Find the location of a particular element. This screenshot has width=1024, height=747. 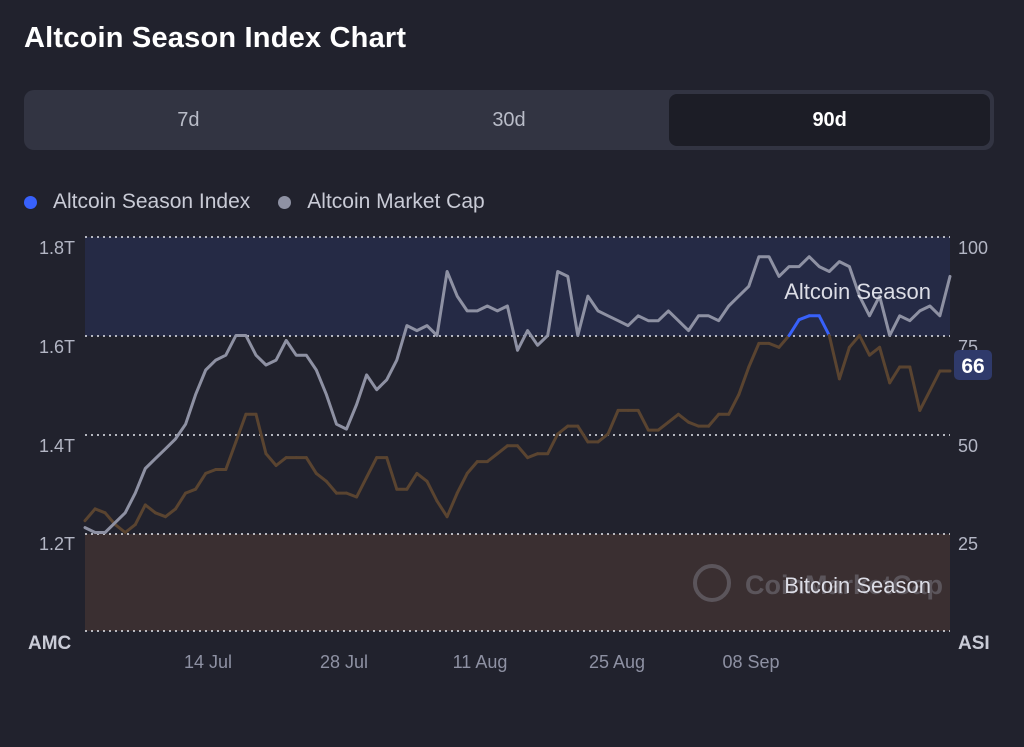

current-value-badge-bg is located at coordinates (973, 365).